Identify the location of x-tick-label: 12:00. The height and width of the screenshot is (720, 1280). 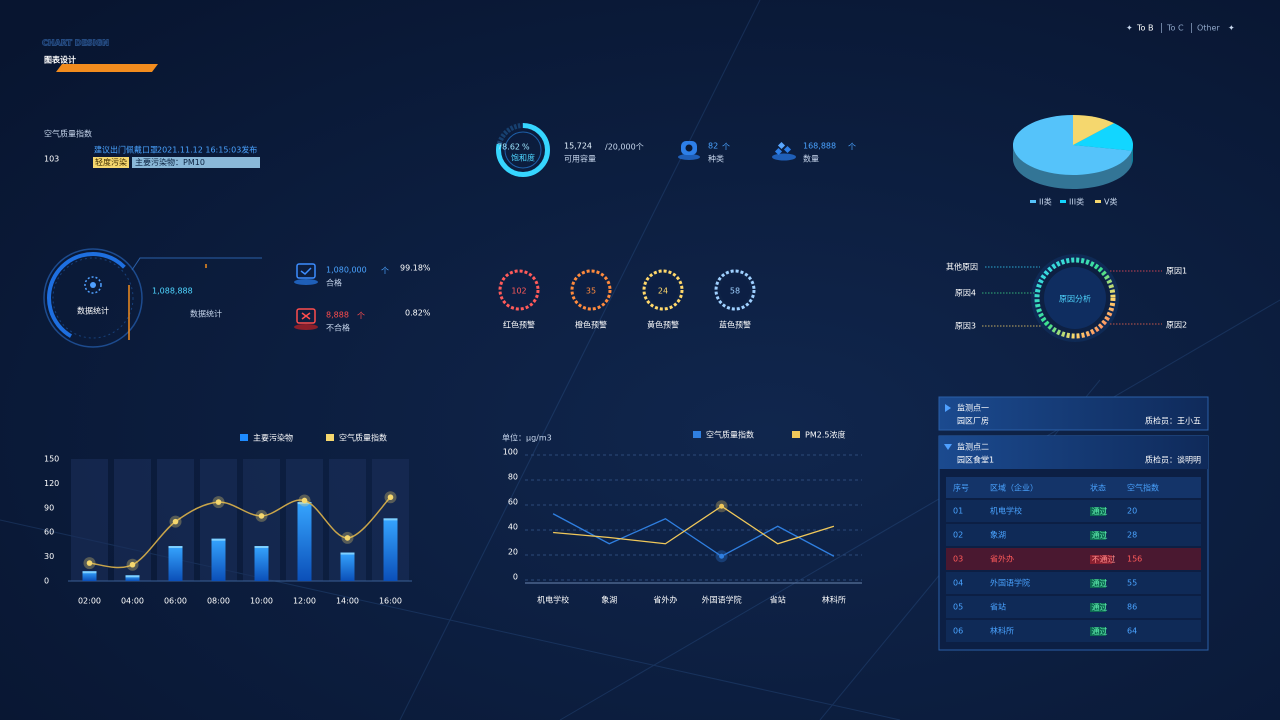
(304, 601).